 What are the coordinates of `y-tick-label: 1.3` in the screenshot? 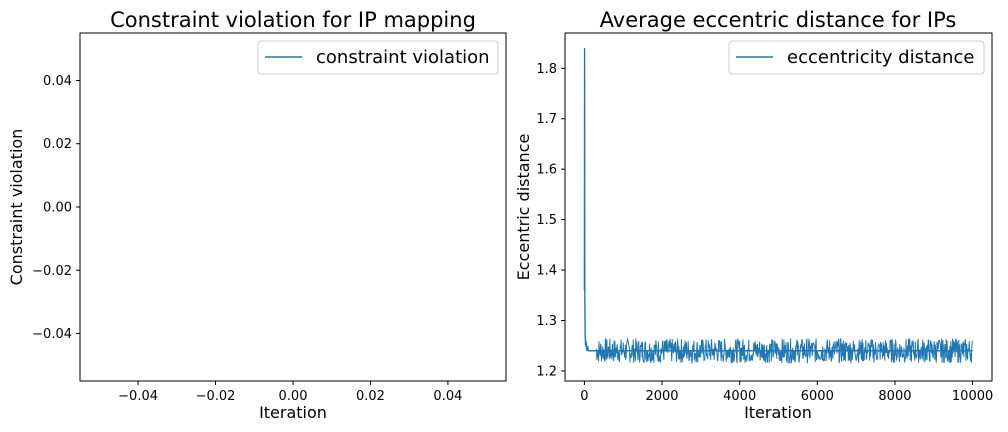 It's located at (546, 321).